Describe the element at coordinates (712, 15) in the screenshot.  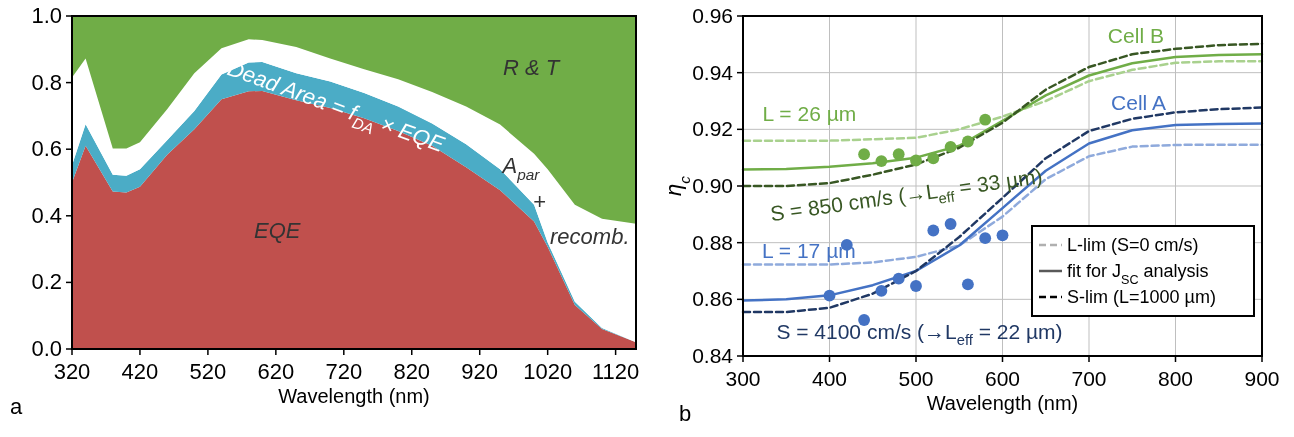
I see `y-tick-label: 0.96` at that location.